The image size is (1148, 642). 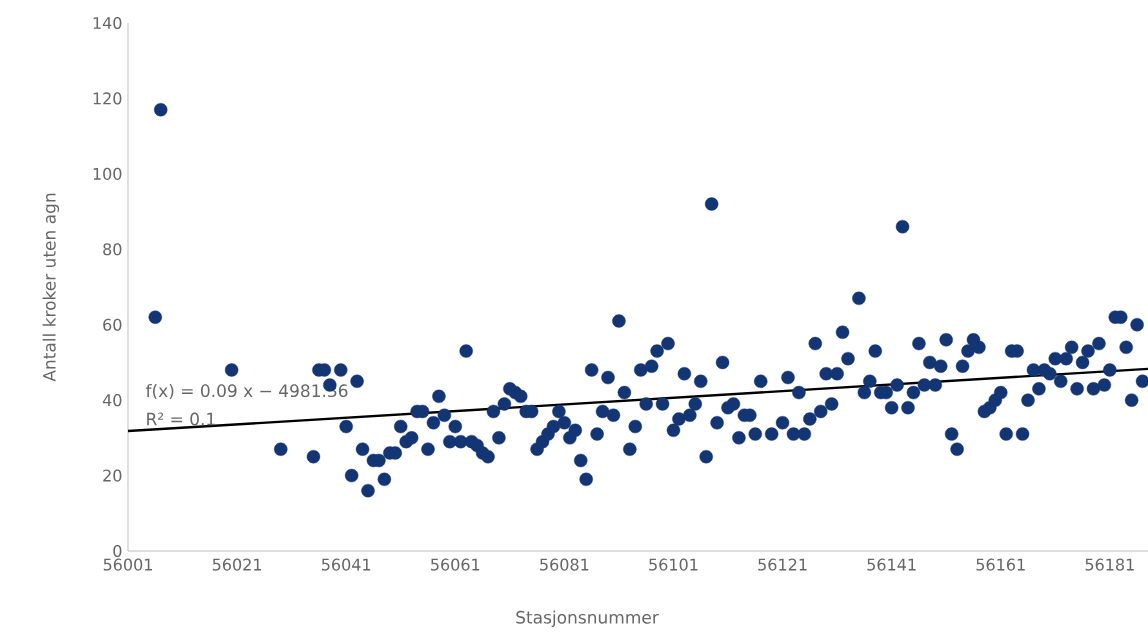 What do you see at coordinates (237, 564) in the screenshot?
I see `x-tick-label: 56021` at bounding box center [237, 564].